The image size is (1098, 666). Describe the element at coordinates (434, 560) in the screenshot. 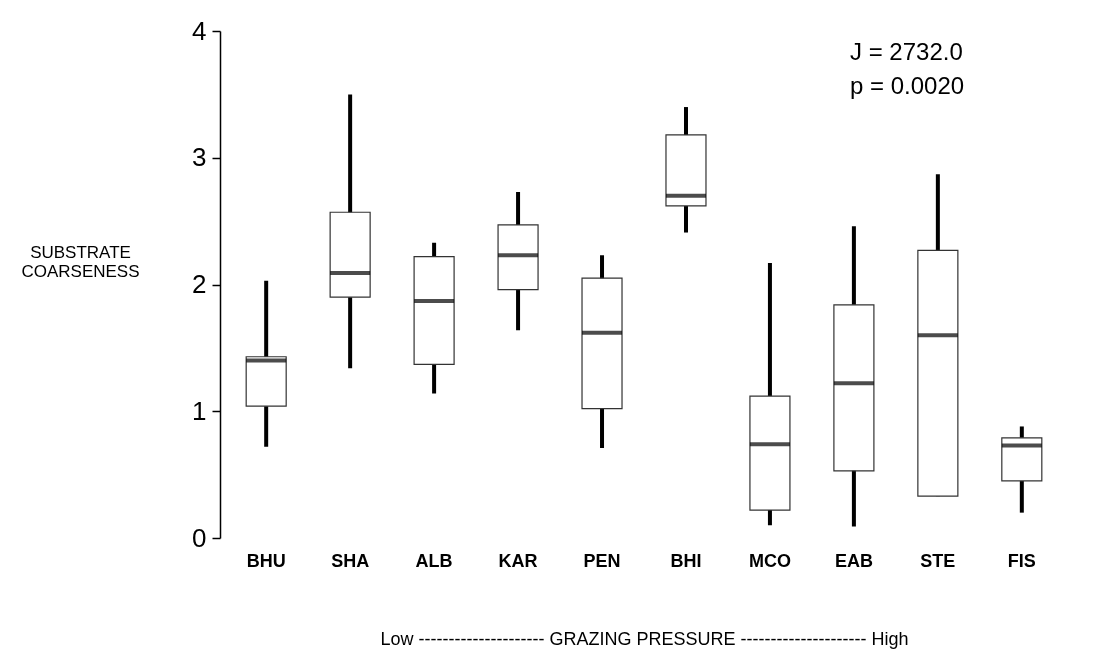

I see `x-tick-label: ALB` at that location.